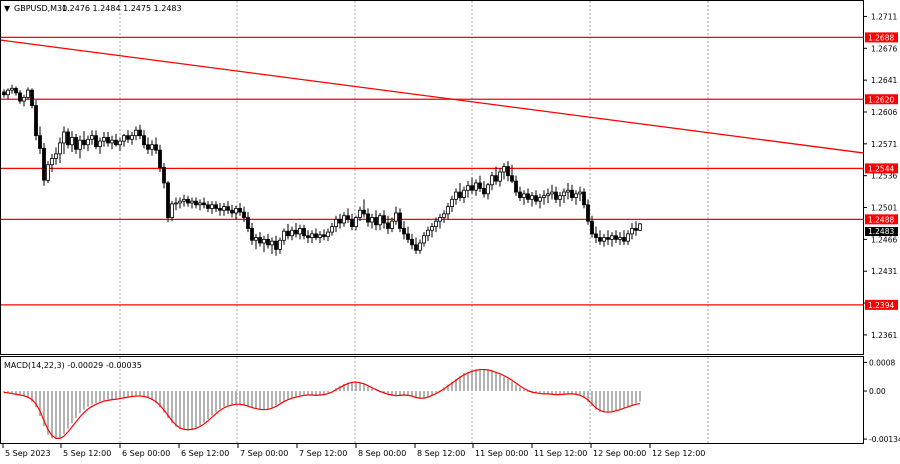 Image resolution: width=900 pixels, height=464 pixels. I want to click on level-tag-label: 1.2620, so click(881, 99).